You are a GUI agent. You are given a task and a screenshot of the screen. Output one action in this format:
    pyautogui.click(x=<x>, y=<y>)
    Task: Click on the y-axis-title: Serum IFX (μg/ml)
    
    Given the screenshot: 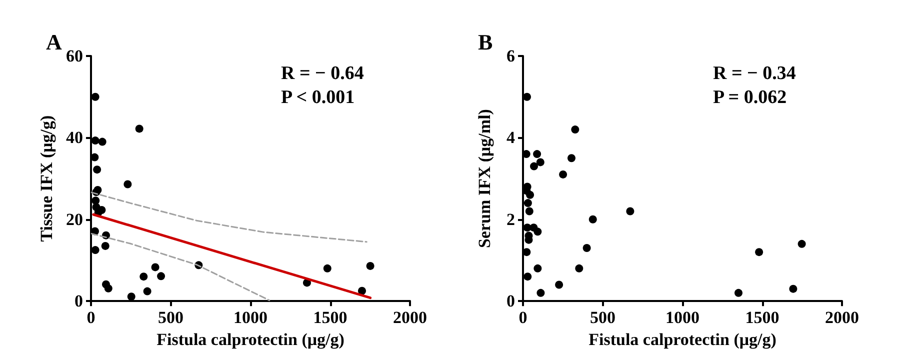 What is the action you would take?
    pyautogui.click(x=484, y=178)
    